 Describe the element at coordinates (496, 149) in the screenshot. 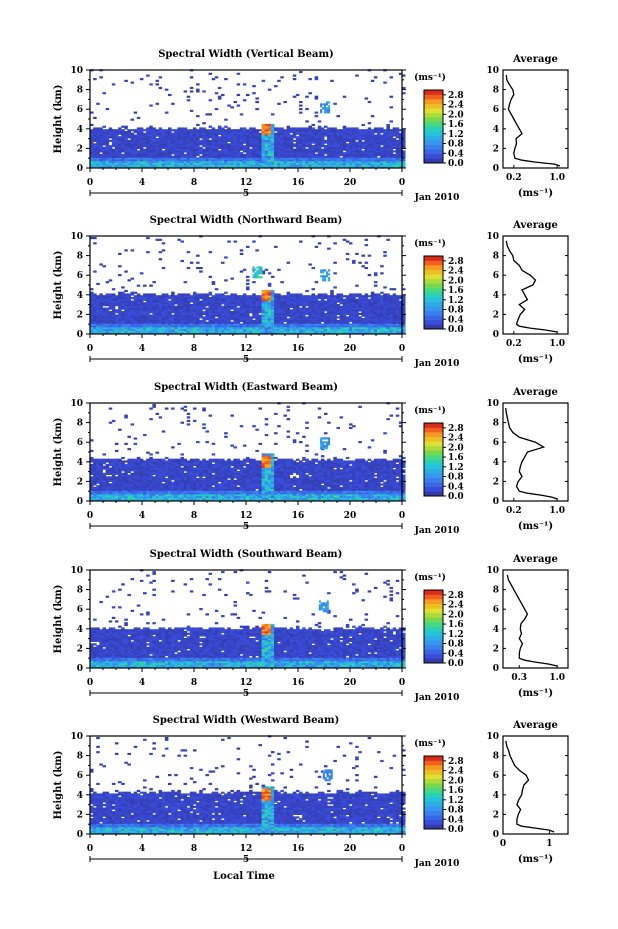

I see `average-y-tick-label: 2` at that location.